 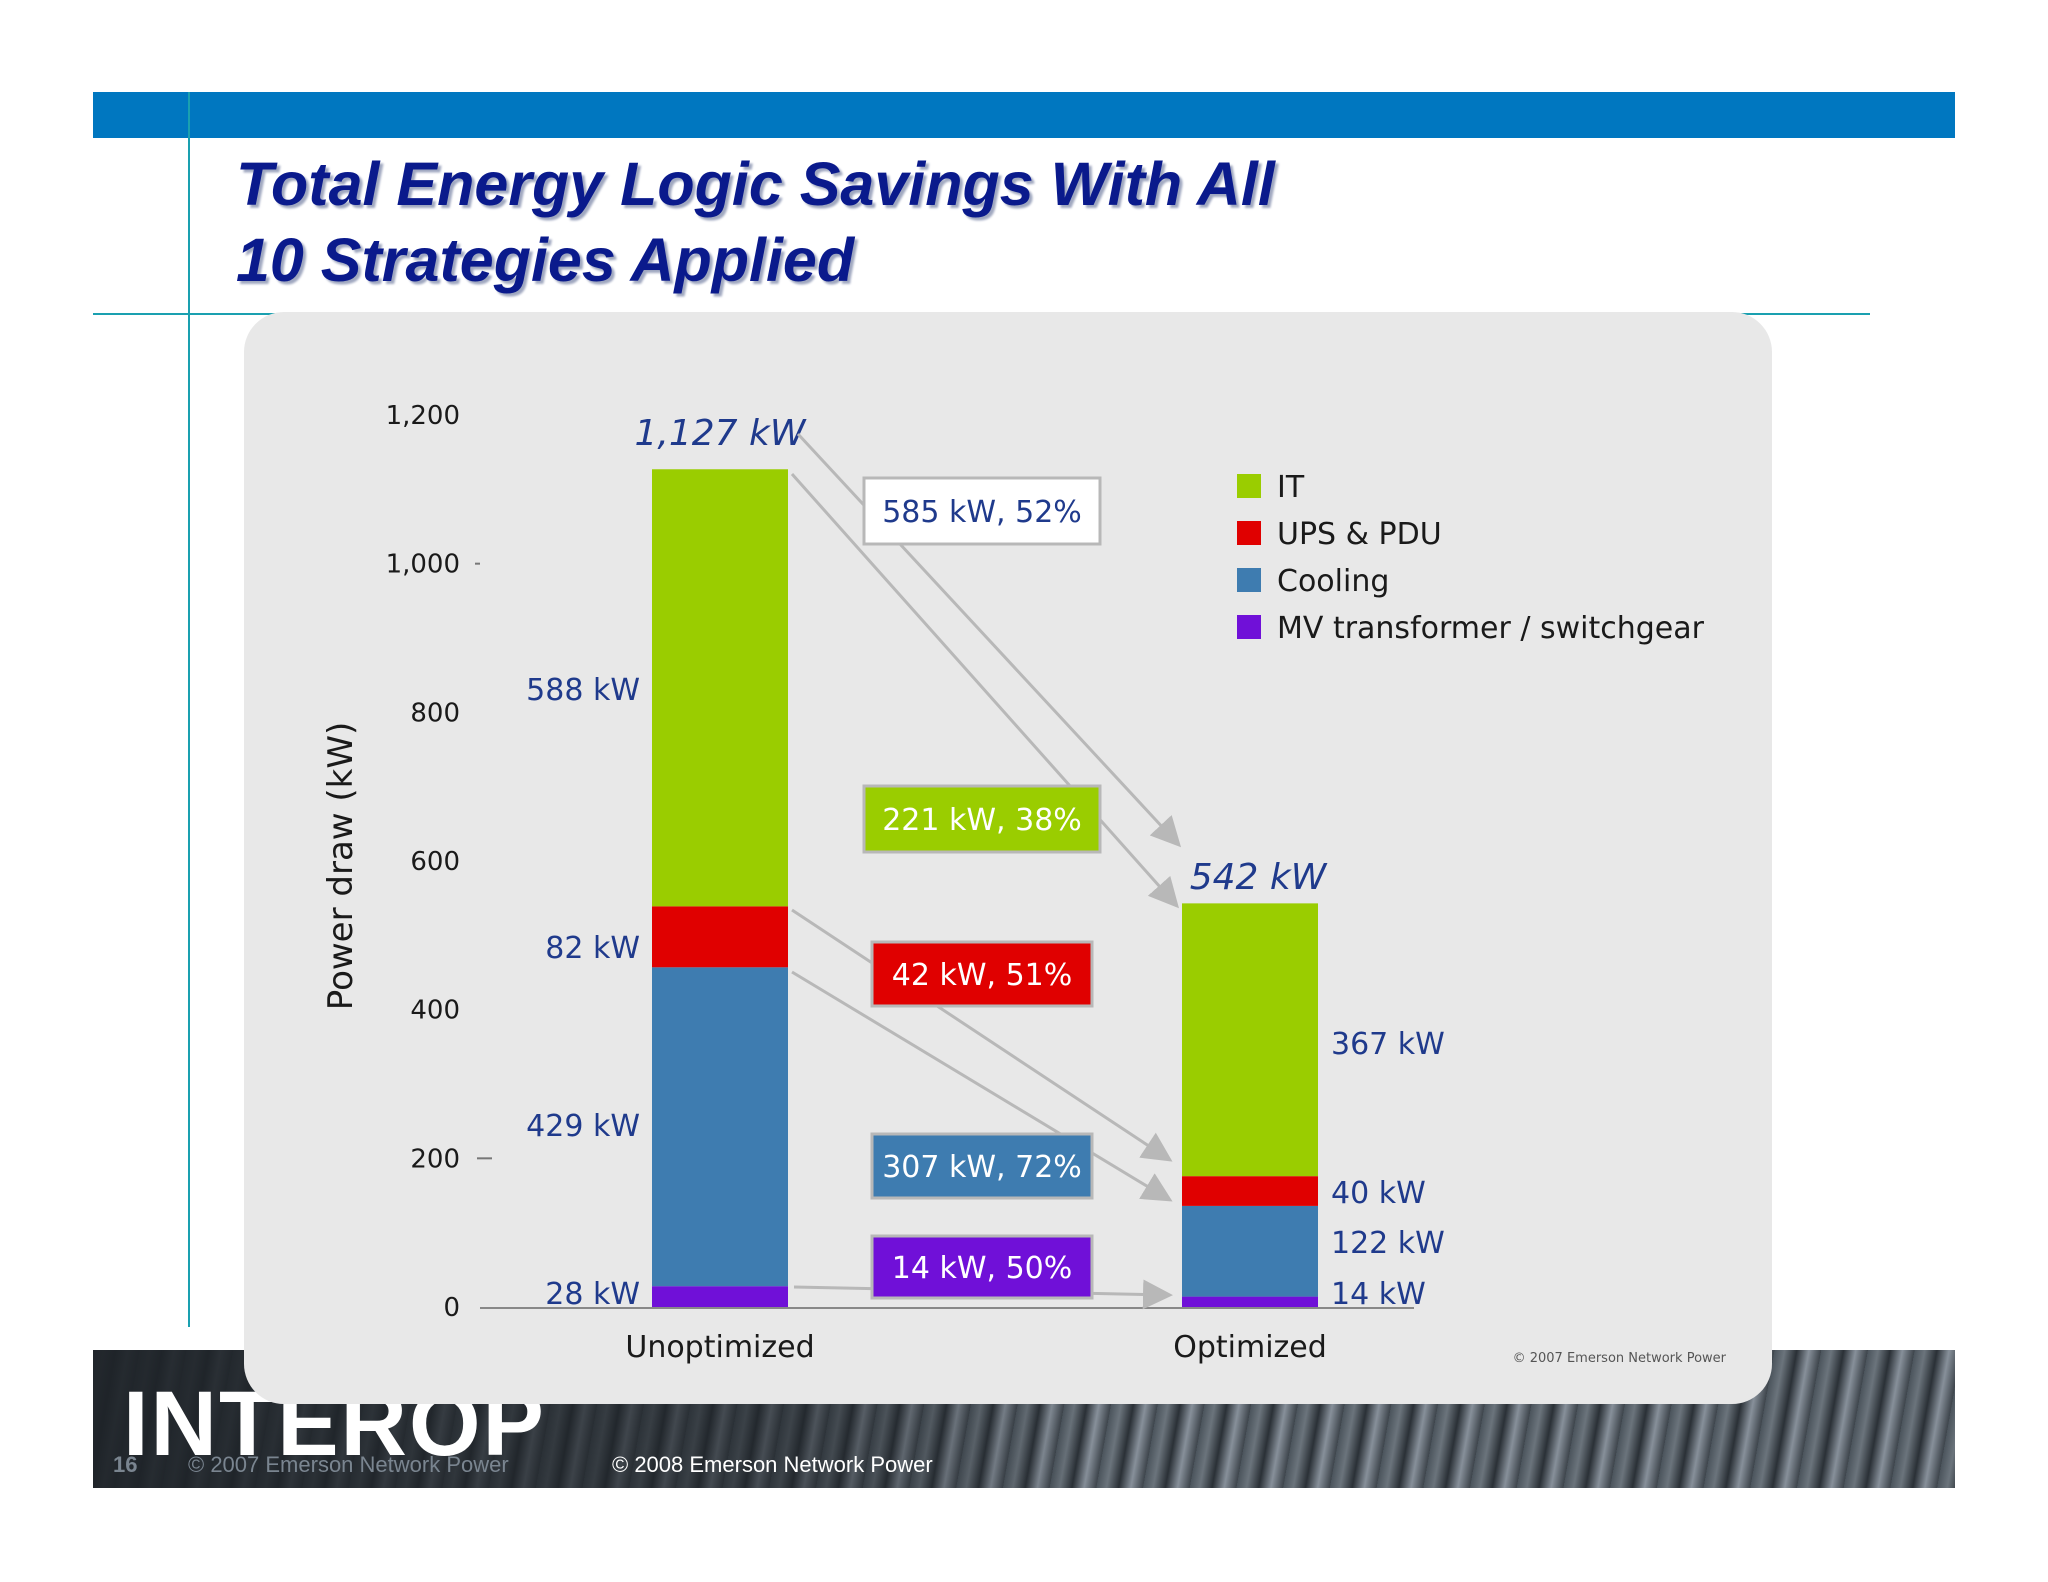 I want to click on segment-value-label: 82 kW, so click(x=592, y=948).